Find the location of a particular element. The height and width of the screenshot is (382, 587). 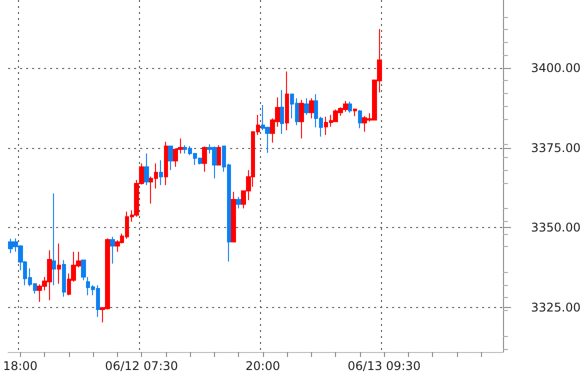

y-tick-label: 3350.00 is located at coordinates (556, 227).